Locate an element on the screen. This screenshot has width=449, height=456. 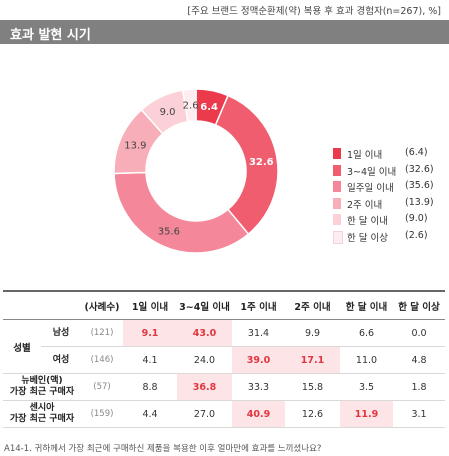
row-n: (121) is located at coordinates (102, 333).